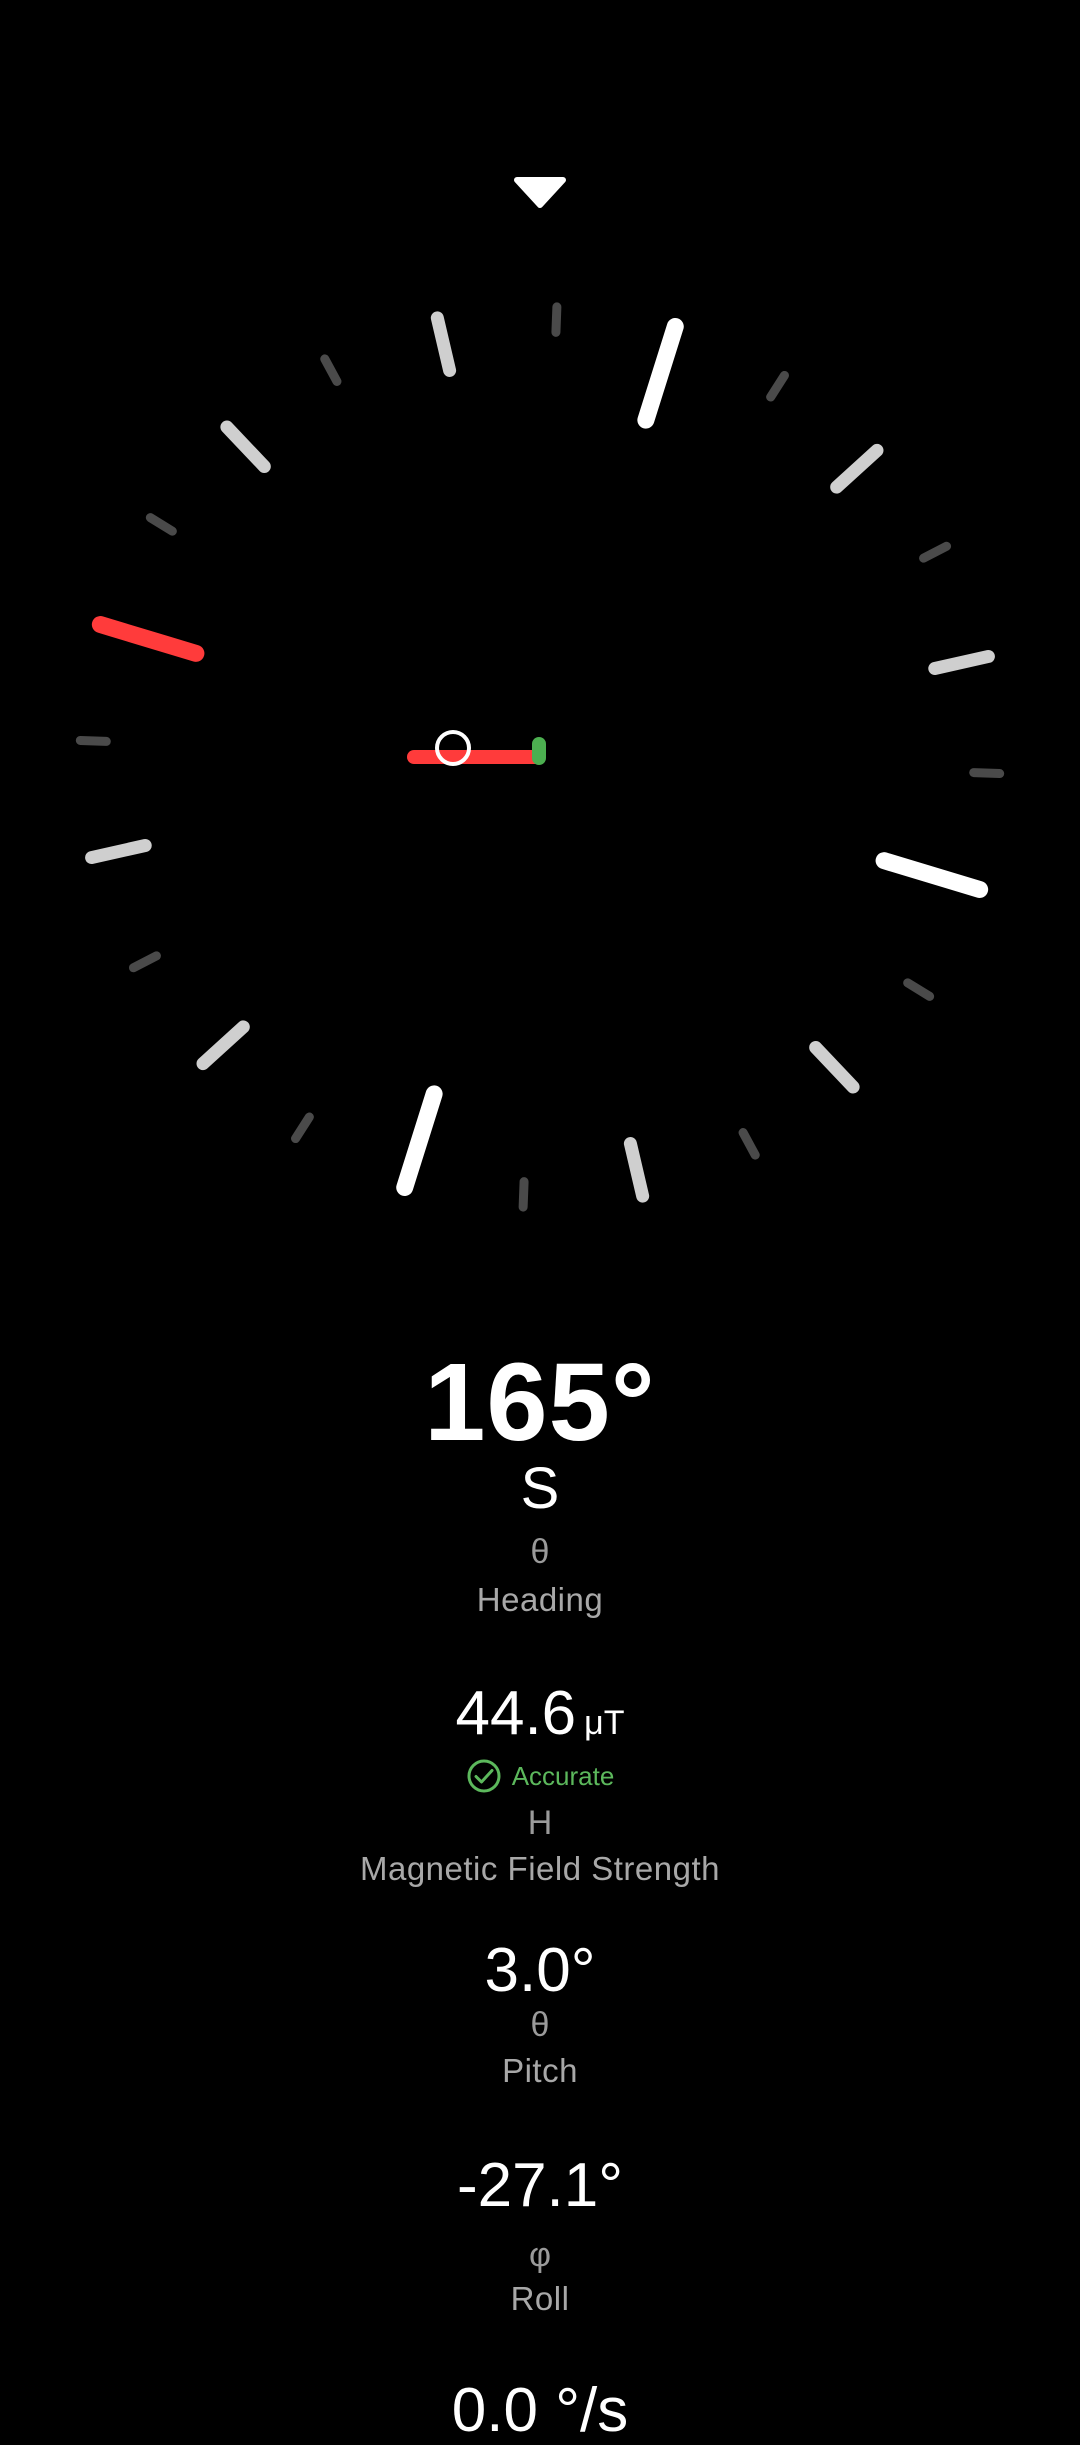 The width and height of the screenshot is (1080, 2445). I want to click on magnetic-strength: 44.6 μT, so click(540, 1714).